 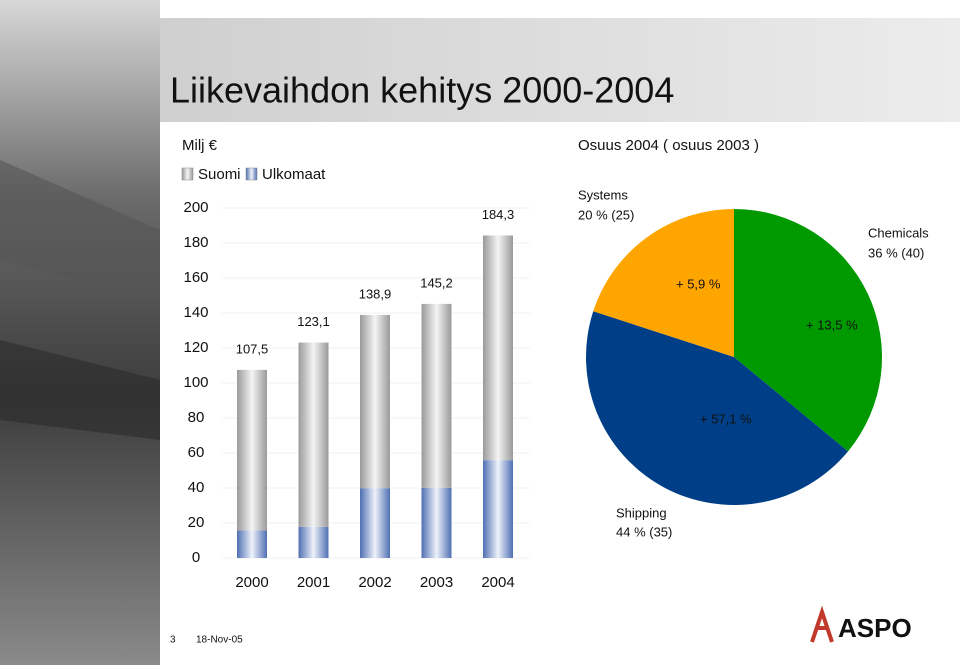 What do you see at coordinates (374, 582) in the screenshot?
I see `x-tick-label: 2002` at bounding box center [374, 582].